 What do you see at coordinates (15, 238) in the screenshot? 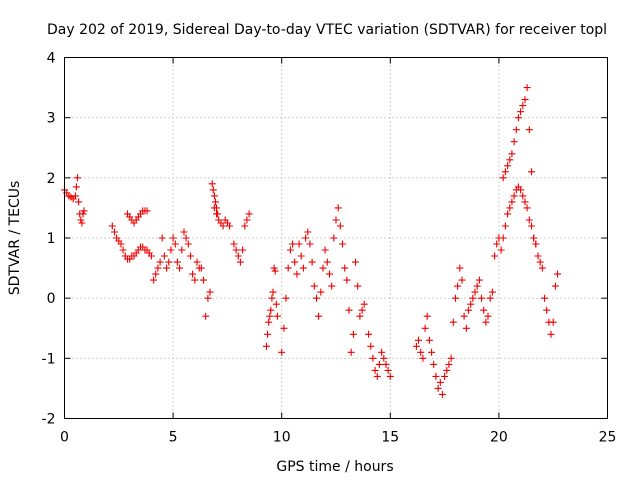
I see `y-axis-label: SDTVAR / TECUs` at bounding box center [15, 238].